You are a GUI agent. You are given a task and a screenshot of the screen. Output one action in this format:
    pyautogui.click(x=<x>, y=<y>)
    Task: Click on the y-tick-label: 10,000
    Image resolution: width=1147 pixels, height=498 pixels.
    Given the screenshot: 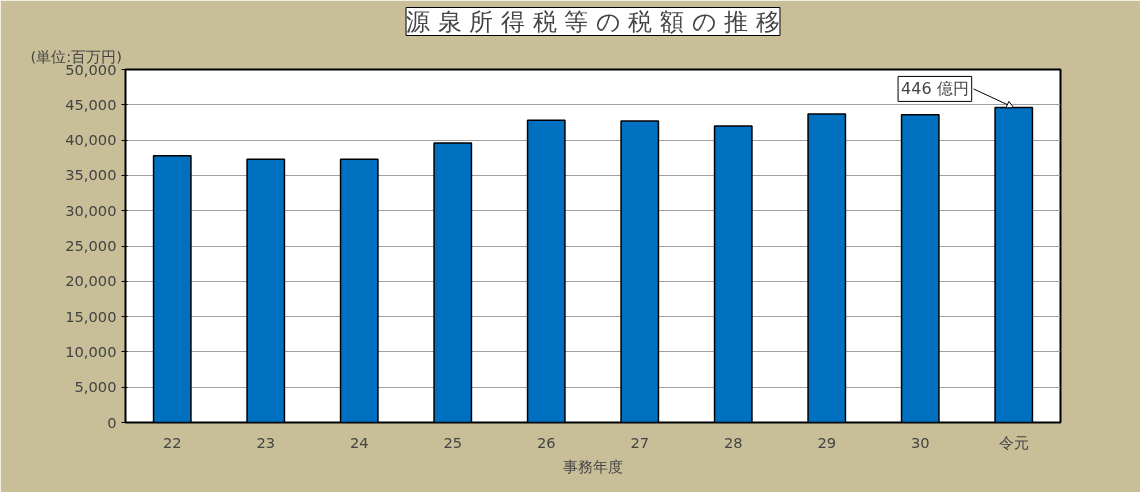 What is the action you would take?
    pyautogui.click(x=91, y=351)
    